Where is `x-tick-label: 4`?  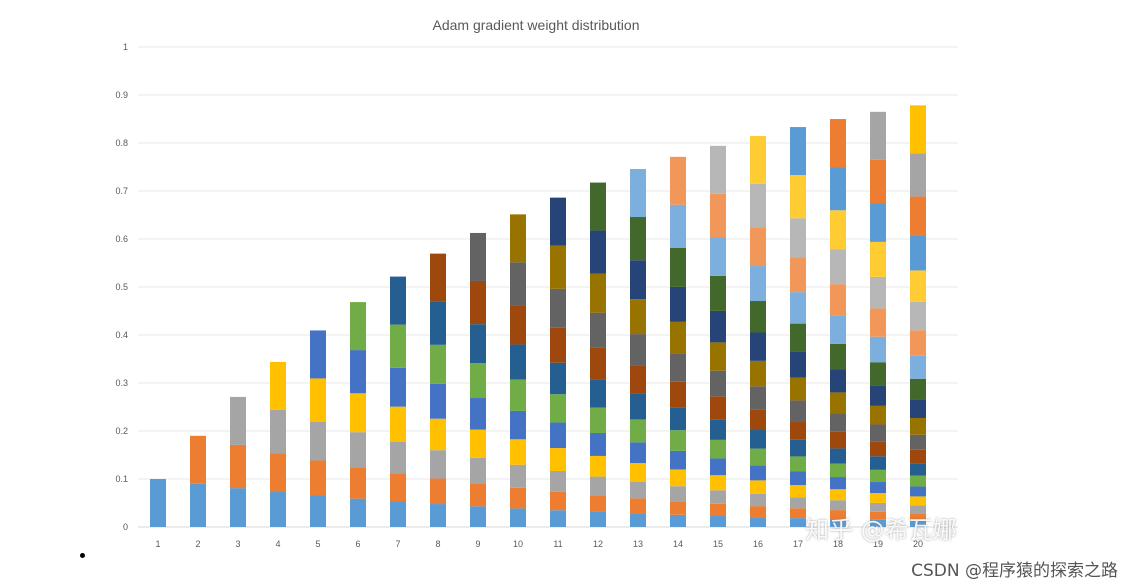
x-tick-label: 4 is located at coordinates (277, 544).